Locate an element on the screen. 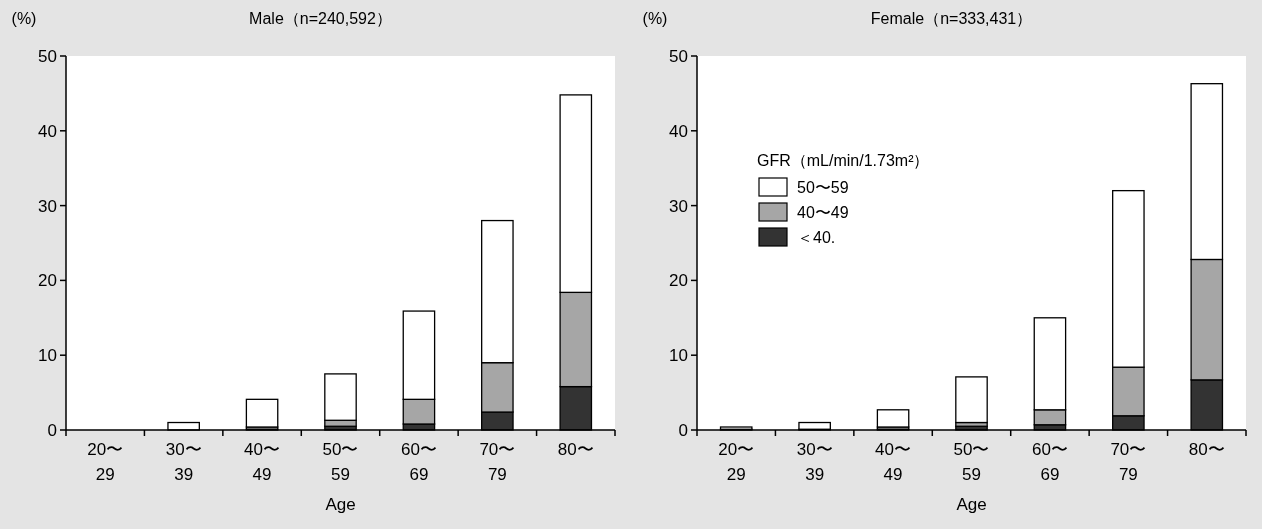 This screenshot has height=529, width=1262. legend-title: GFR（mL/min/1.73m²） is located at coordinates (843, 160).